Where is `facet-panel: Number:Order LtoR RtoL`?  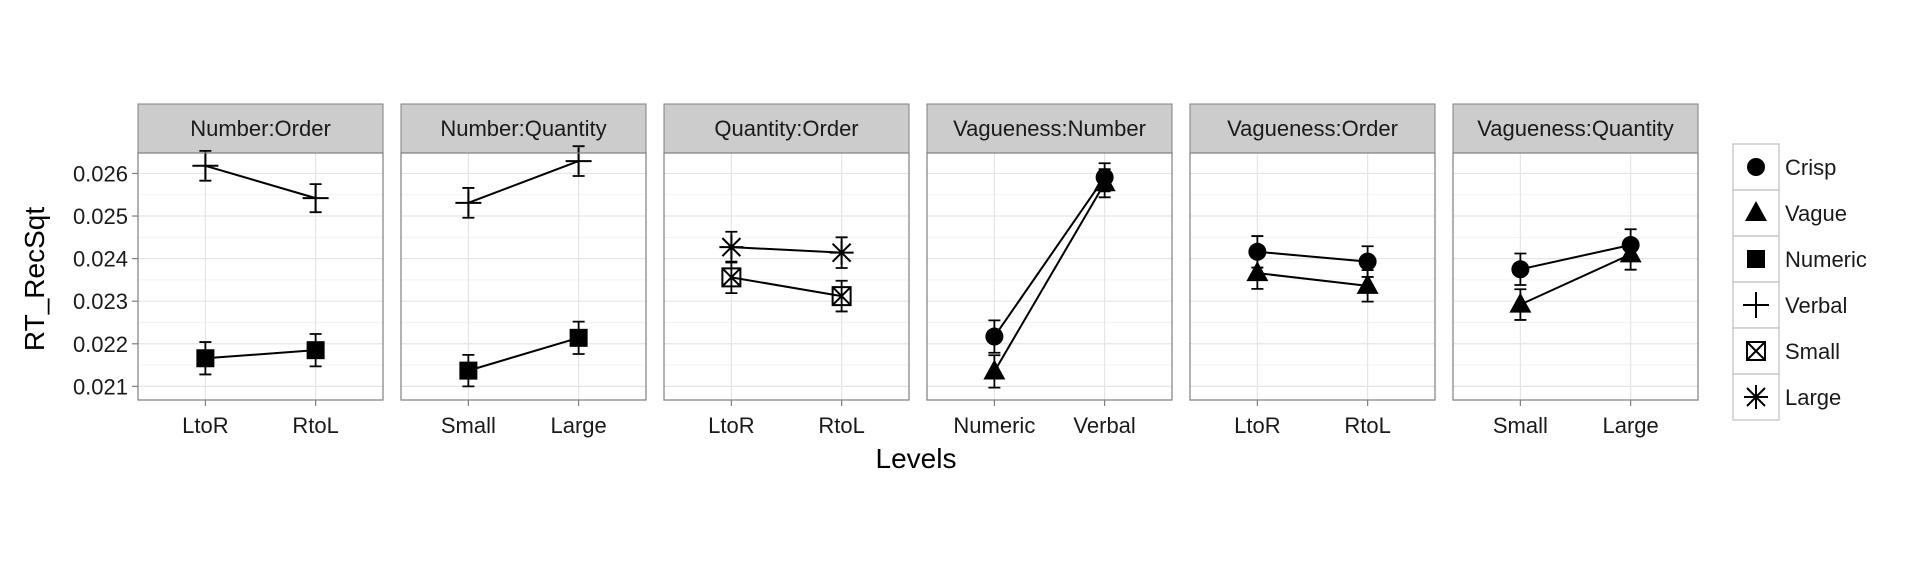 facet-panel: Number:Order LtoR RtoL is located at coordinates (260, 270).